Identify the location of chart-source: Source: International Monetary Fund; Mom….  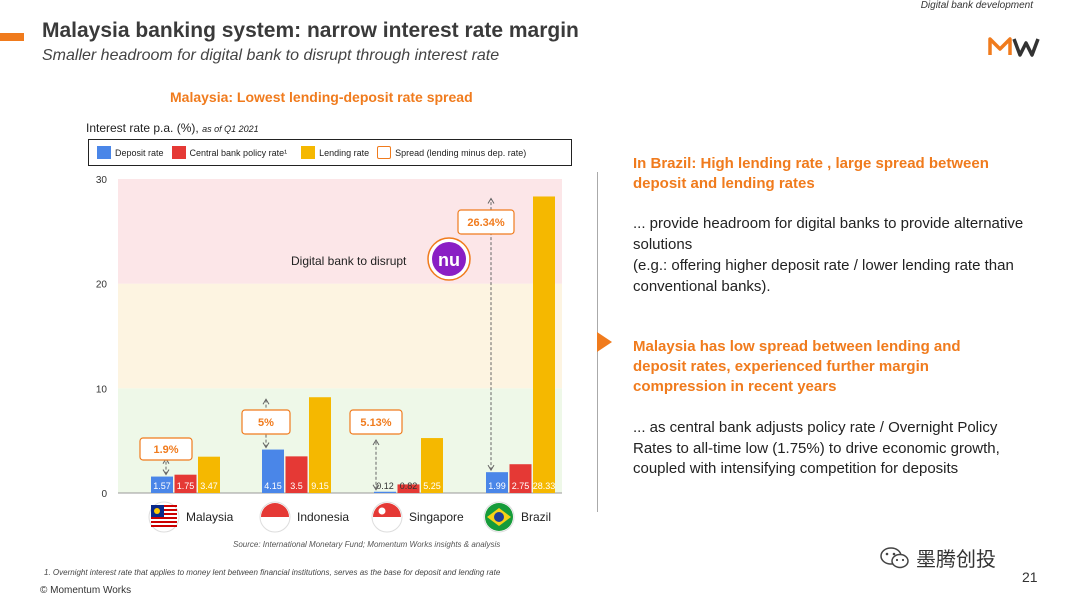
(367, 544).